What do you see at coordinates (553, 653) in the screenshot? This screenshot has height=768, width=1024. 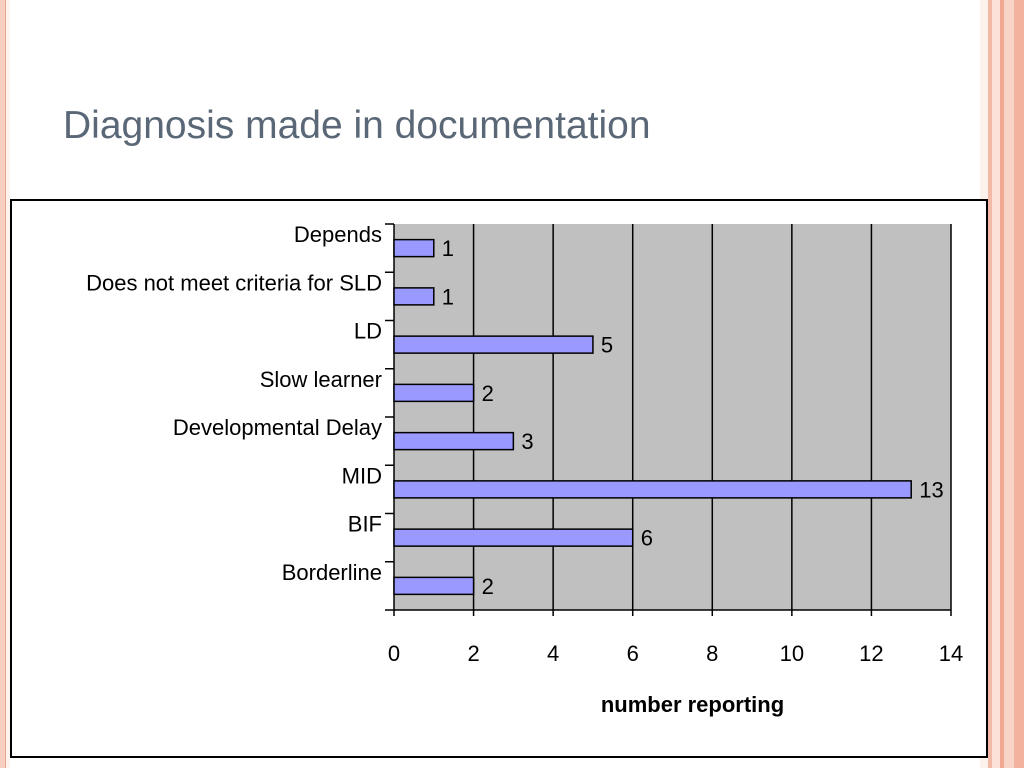 I see `x-tick-label: 4` at bounding box center [553, 653].